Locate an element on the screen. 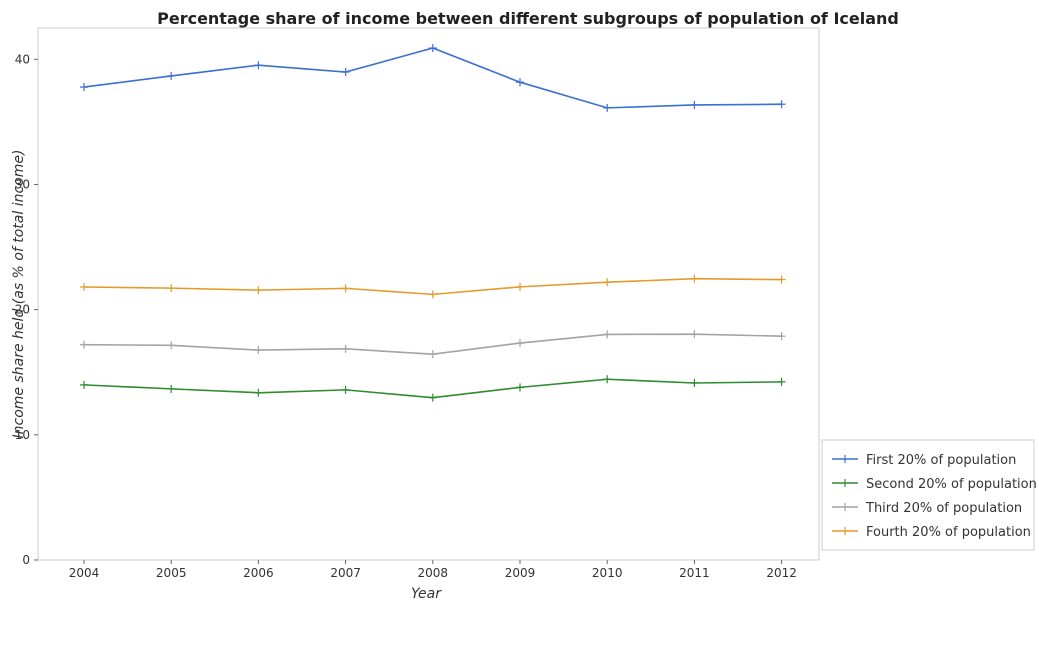 Image resolution: width=1039 pixels, height=654 pixels. x-tick-label: 2010 is located at coordinates (607, 573).